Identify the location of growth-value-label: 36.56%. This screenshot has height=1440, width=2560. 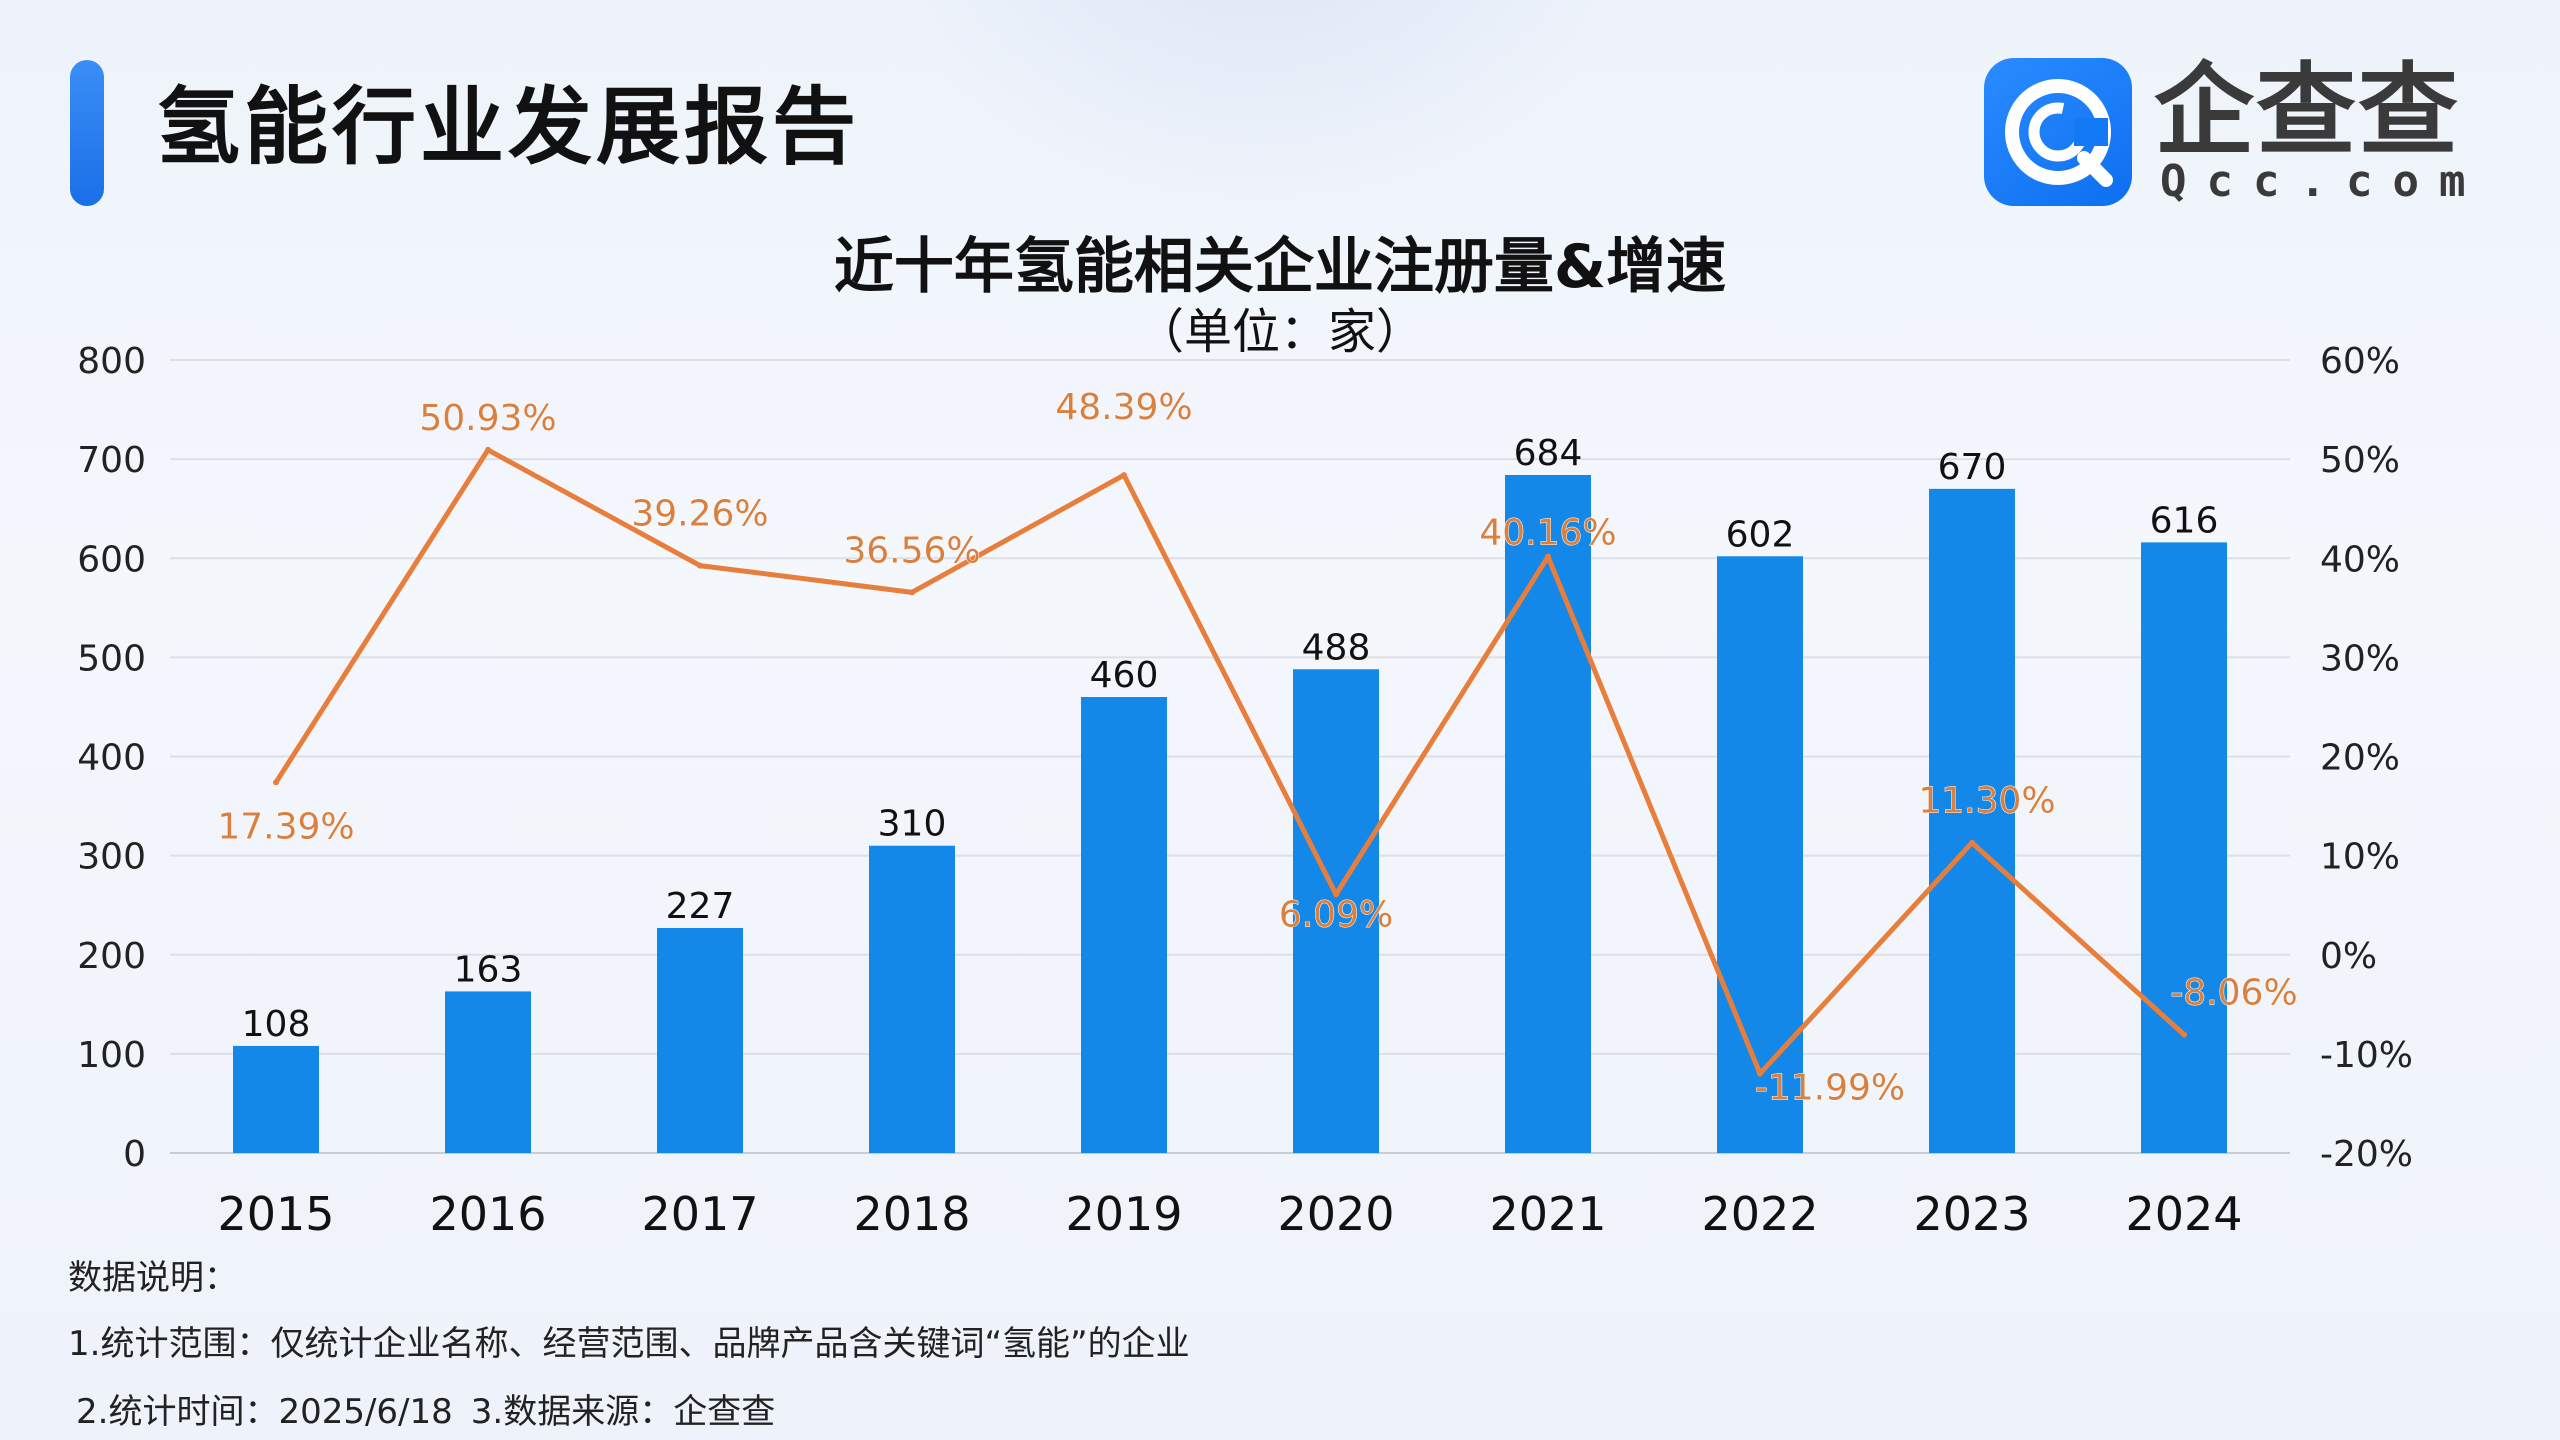
(911, 550).